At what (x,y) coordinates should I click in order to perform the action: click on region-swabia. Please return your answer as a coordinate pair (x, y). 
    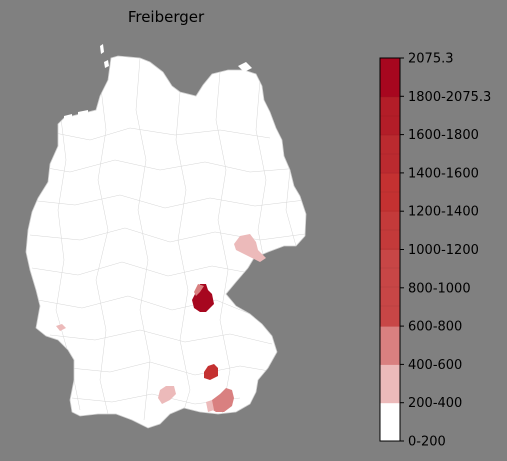
    Looking at the image, I should click on (167, 395).